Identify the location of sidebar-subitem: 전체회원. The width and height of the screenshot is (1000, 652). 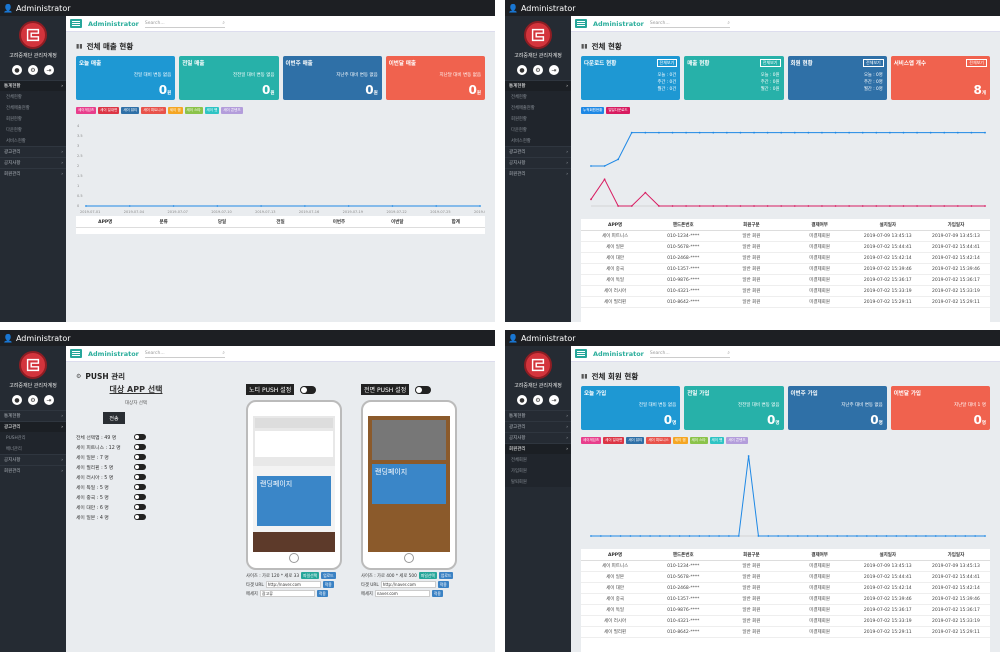
(538, 459).